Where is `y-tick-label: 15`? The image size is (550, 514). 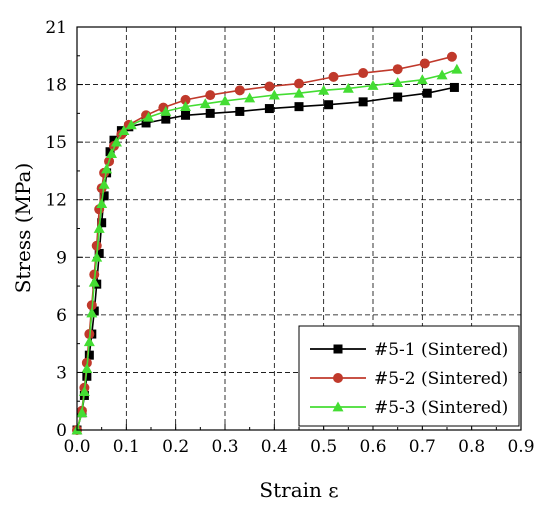 y-tick-label: 15 is located at coordinates (56, 143).